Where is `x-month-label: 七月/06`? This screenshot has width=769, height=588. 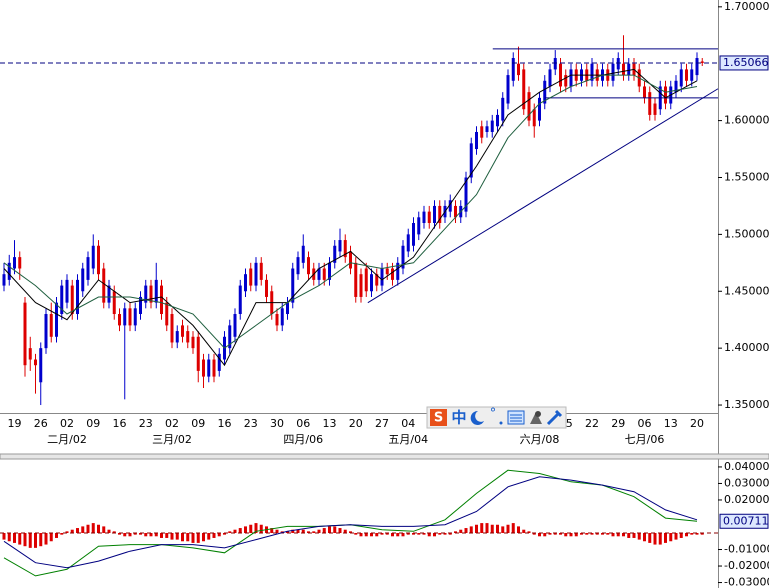 x-month-label: 七月/06 is located at coordinates (645, 439).